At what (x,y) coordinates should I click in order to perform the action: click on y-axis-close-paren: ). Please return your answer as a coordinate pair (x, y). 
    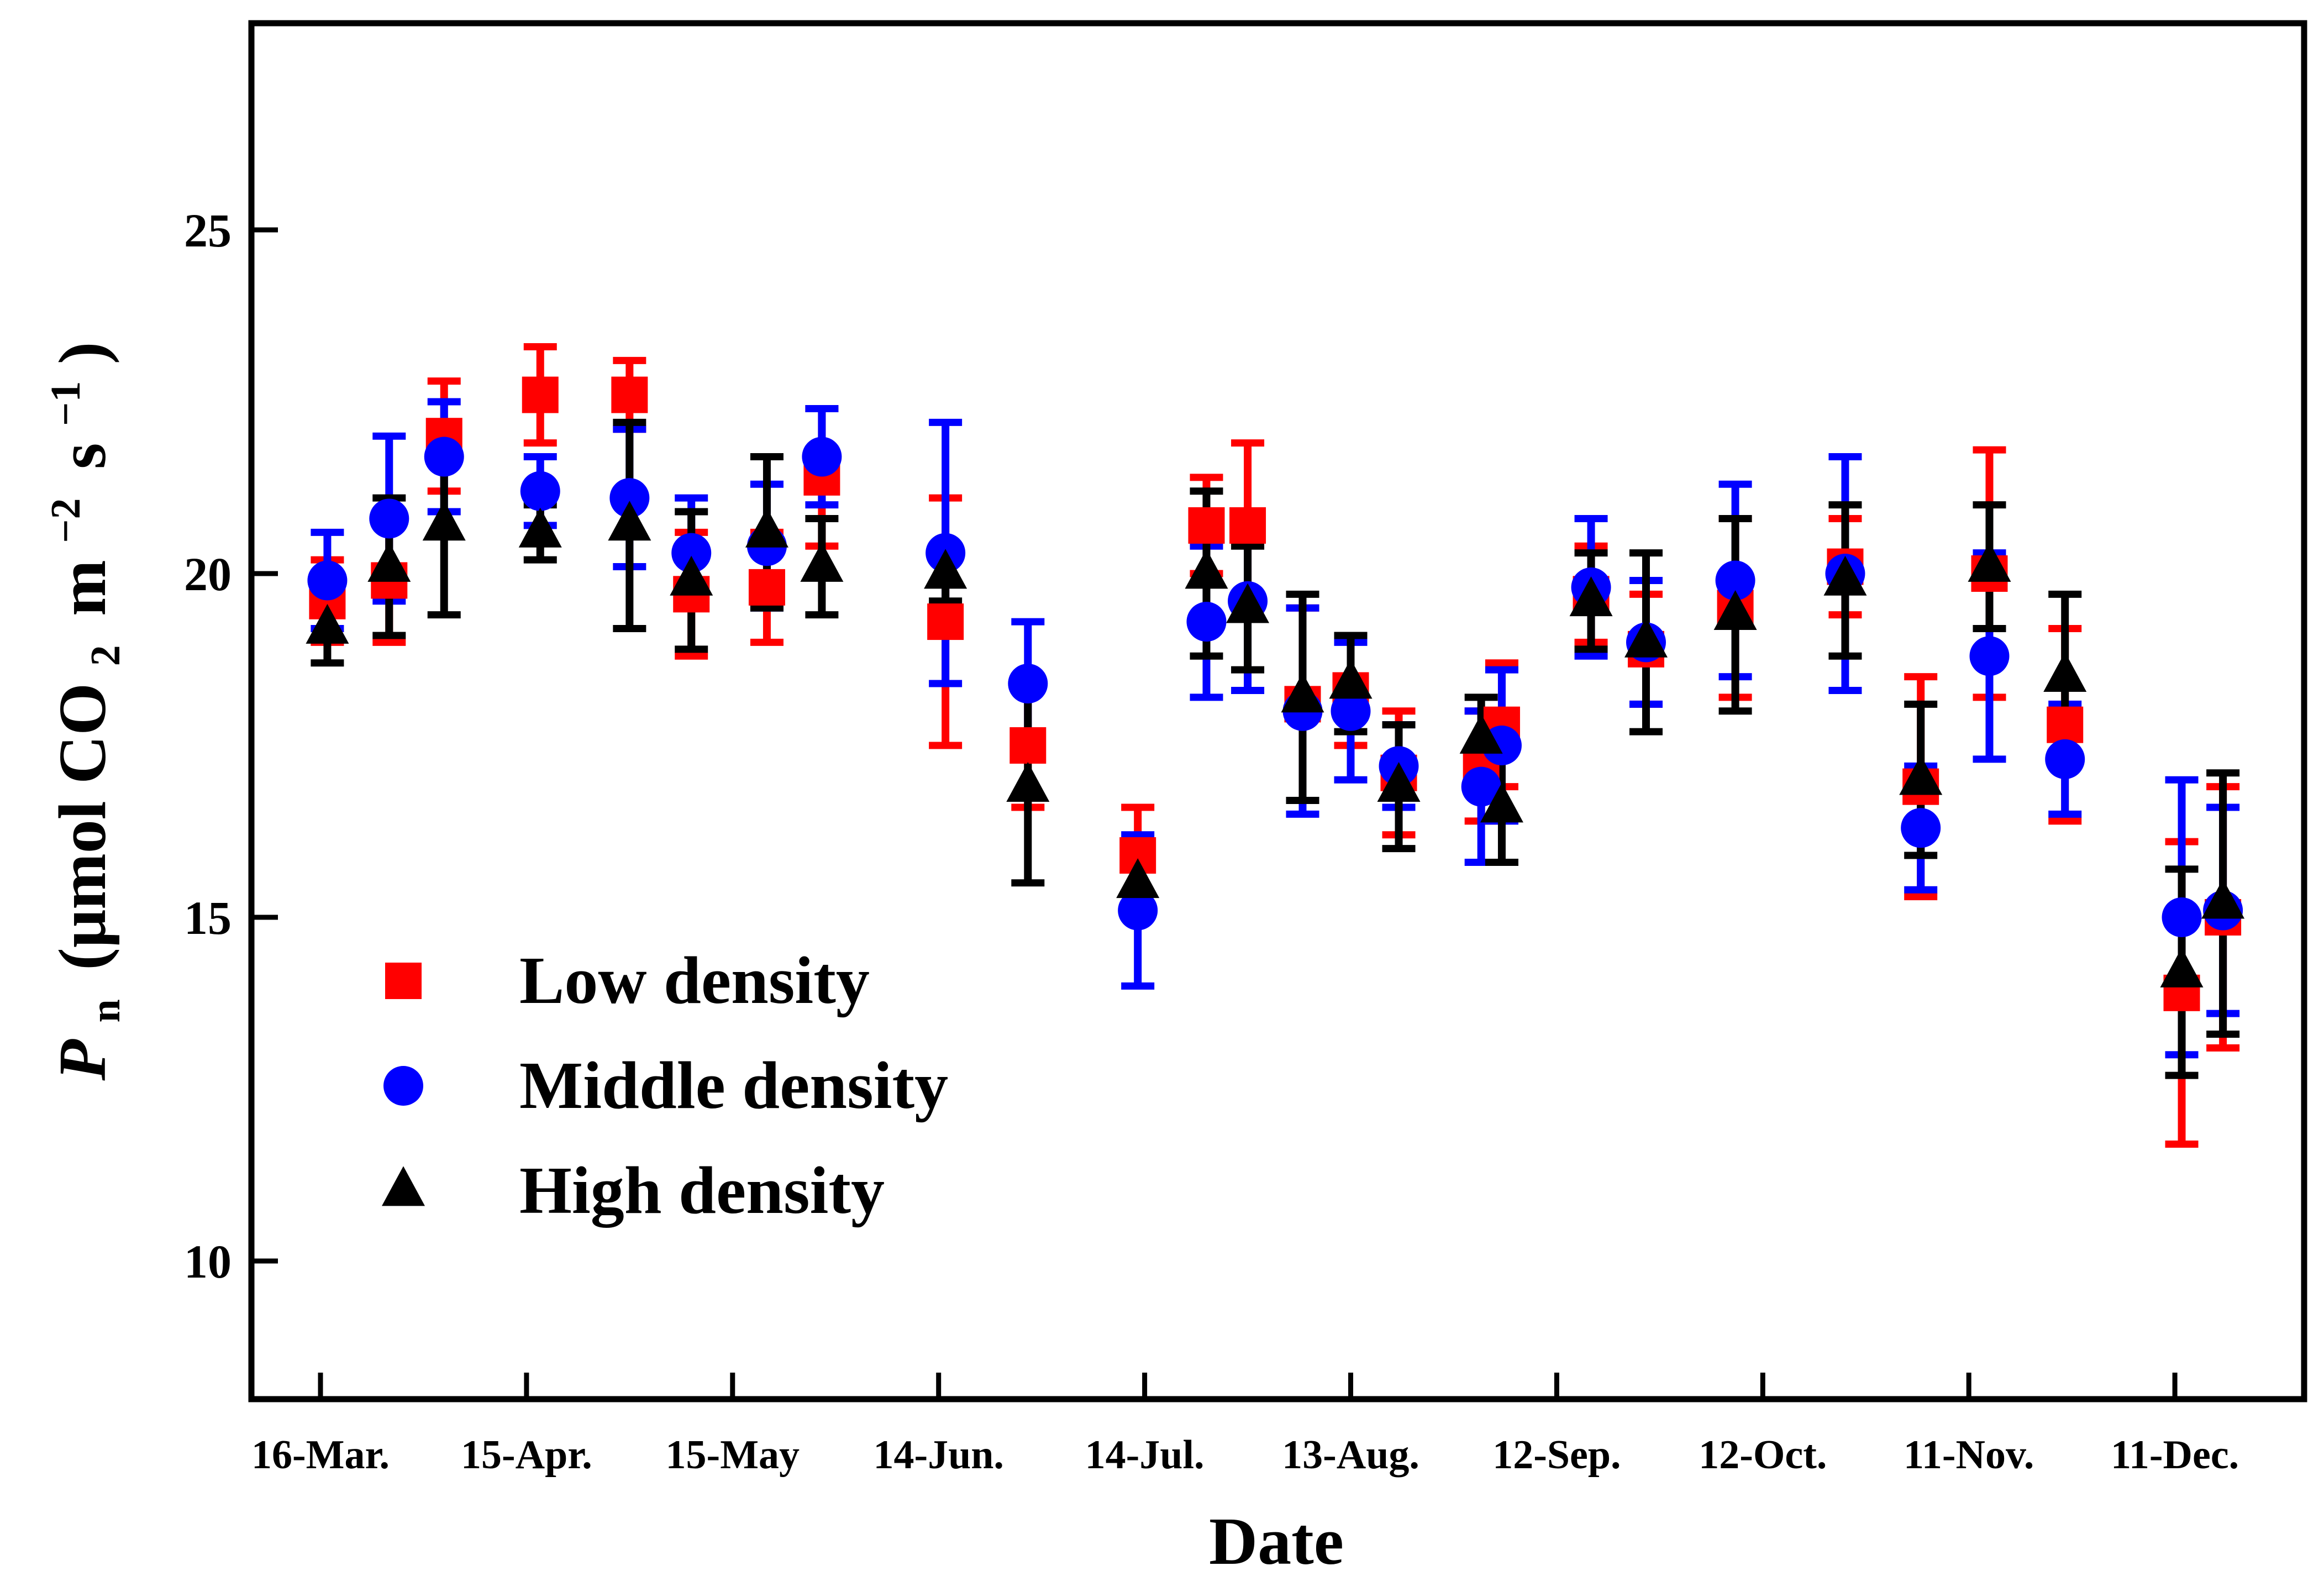
    Looking at the image, I should click on (82, 352).